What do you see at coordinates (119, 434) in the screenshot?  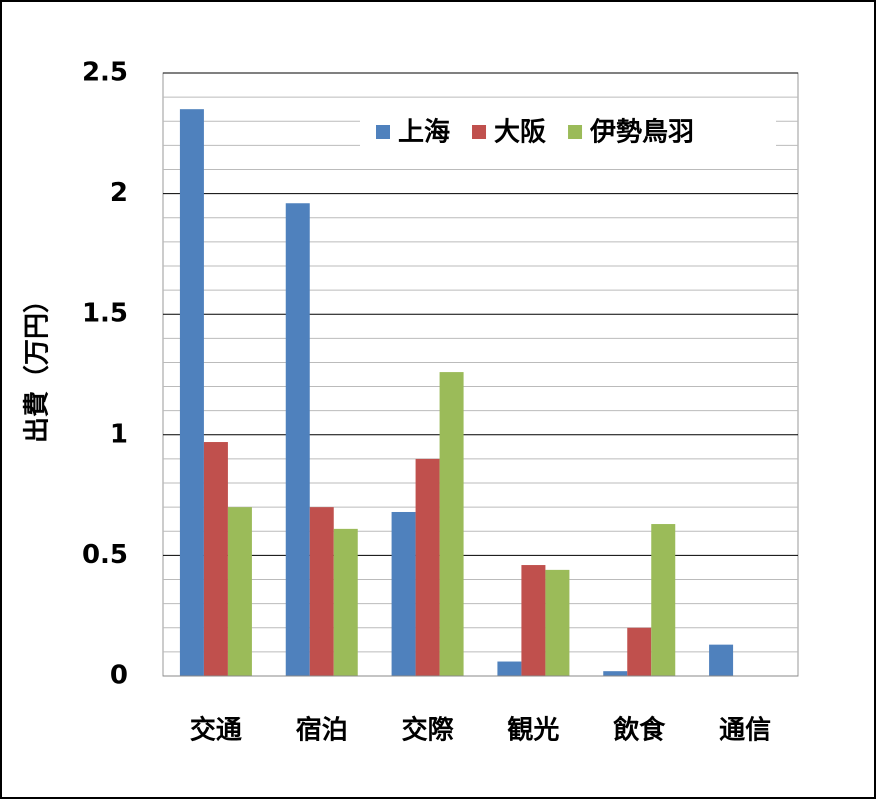 I see `y-tick-label: 1` at bounding box center [119, 434].